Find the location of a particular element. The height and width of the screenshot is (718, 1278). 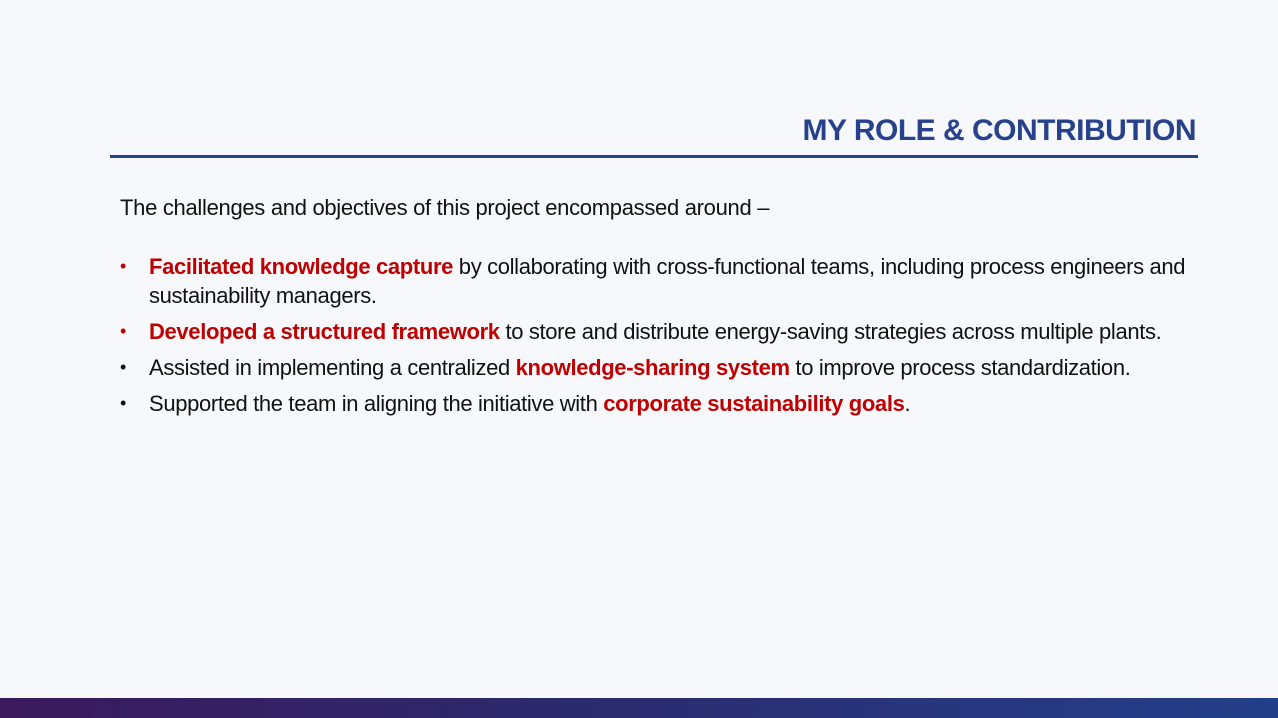

bullet-4-highlight: corporate sustainability goals is located at coordinates (754, 403).